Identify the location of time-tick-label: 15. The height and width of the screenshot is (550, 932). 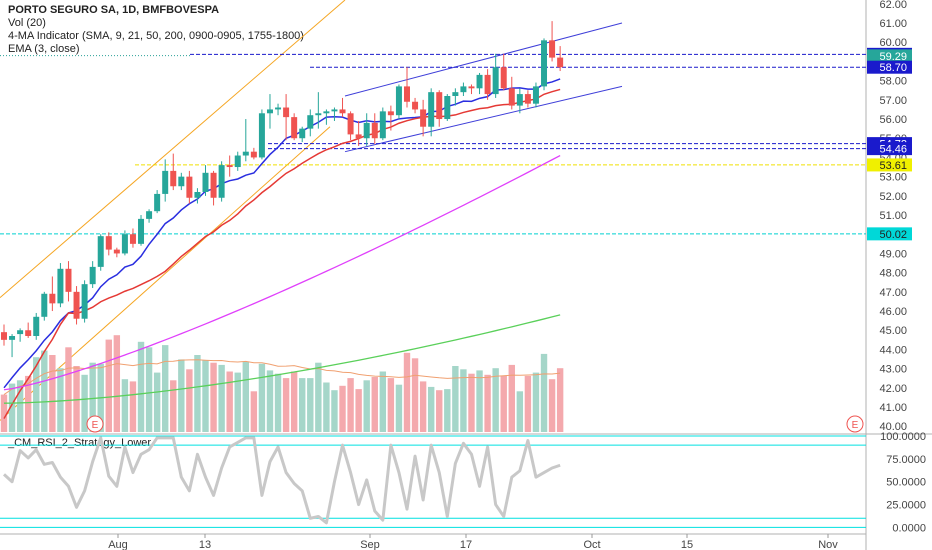
(687, 544).